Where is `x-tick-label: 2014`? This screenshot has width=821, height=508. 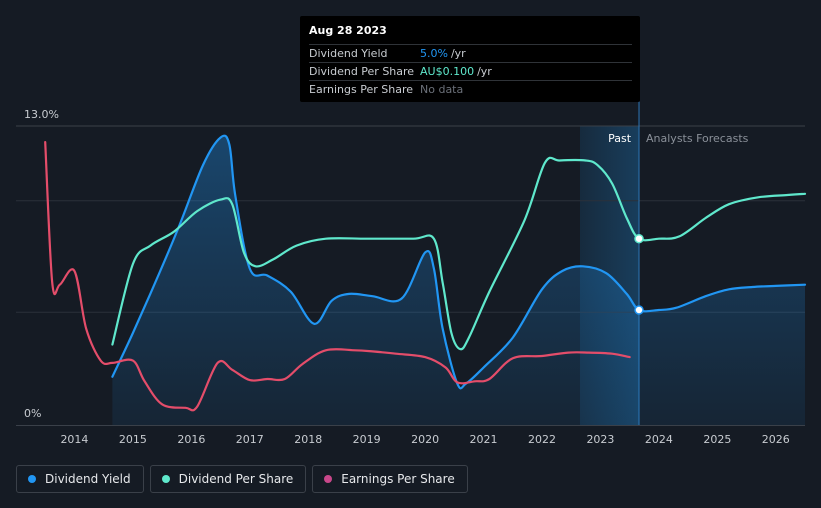 x-tick-label: 2014 is located at coordinates (74, 439).